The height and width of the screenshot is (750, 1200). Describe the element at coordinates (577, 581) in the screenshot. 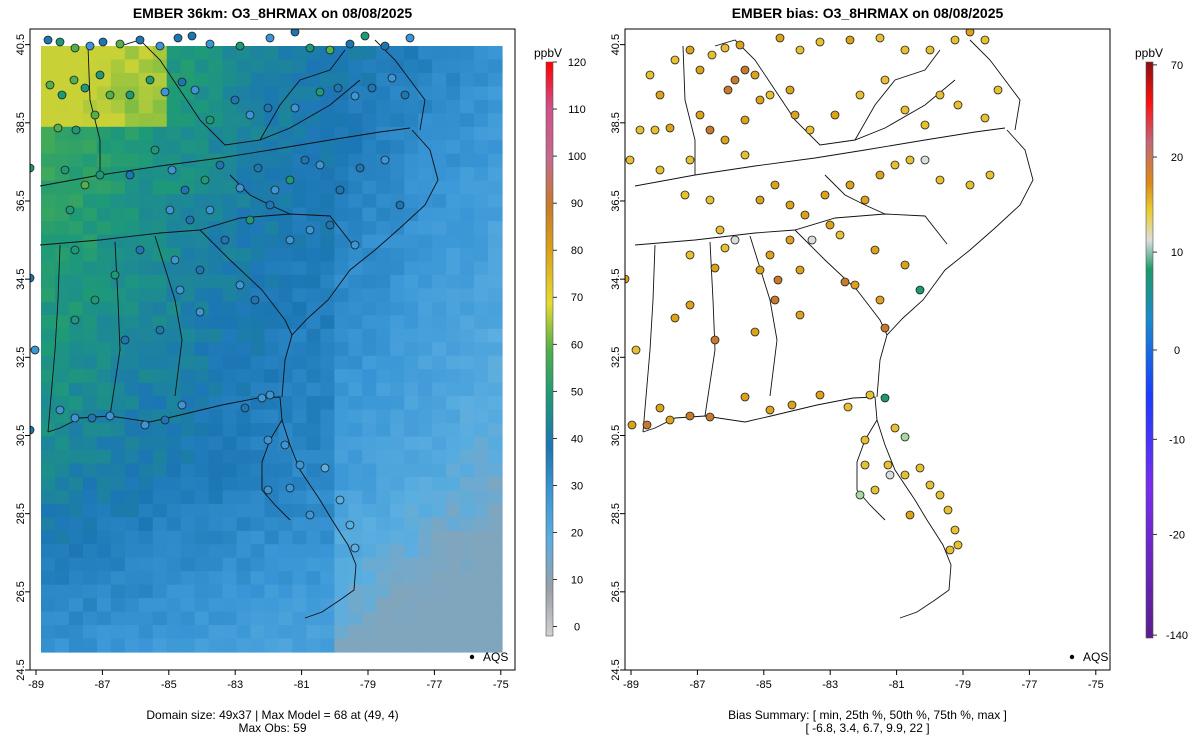

I see `colorbar-tick-label: 10` at that location.